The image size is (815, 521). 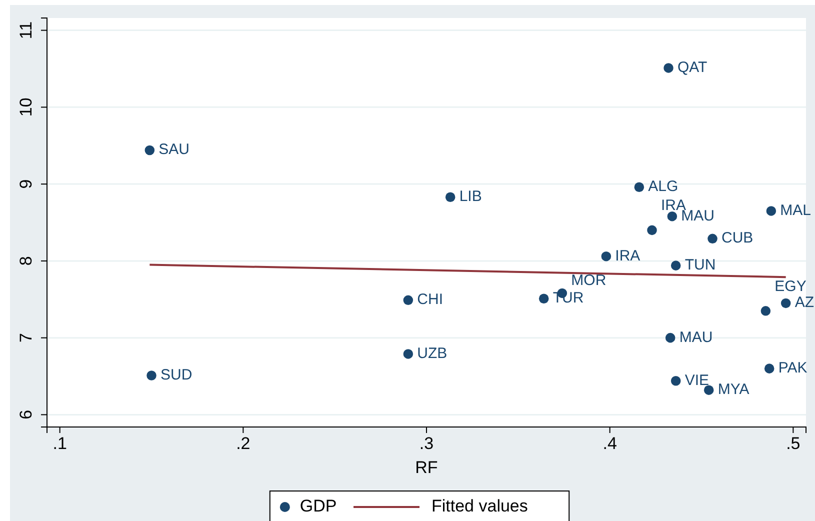 What do you see at coordinates (59, 444) in the screenshot?
I see `x-tick-label: .1` at bounding box center [59, 444].